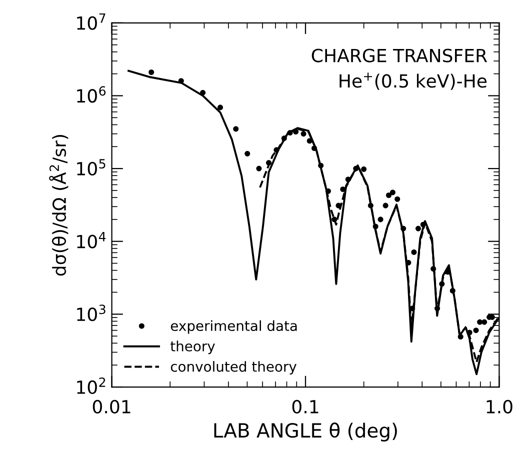  What do you see at coordinates (91, 385) in the screenshot?
I see `y-tick-label: 10$^{2}$` at bounding box center [91, 385].